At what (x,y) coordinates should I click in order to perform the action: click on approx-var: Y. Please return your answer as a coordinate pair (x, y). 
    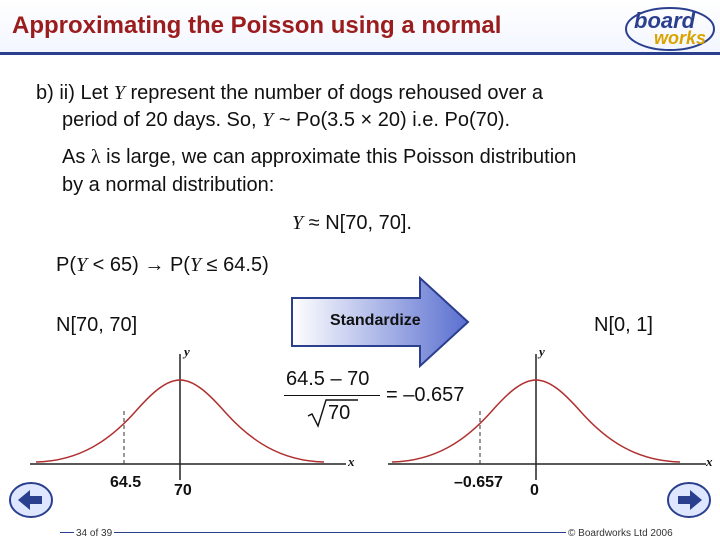
    Looking at the image, I should click on (298, 223).